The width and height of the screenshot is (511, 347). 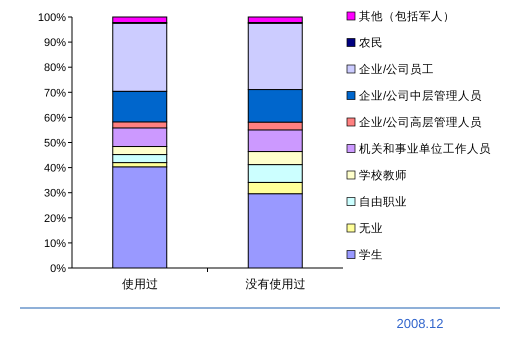 What do you see at coordinates (58, 269) in the screenshot?
I see `y-tick-label: 0%` at bounding box center [58, 269].